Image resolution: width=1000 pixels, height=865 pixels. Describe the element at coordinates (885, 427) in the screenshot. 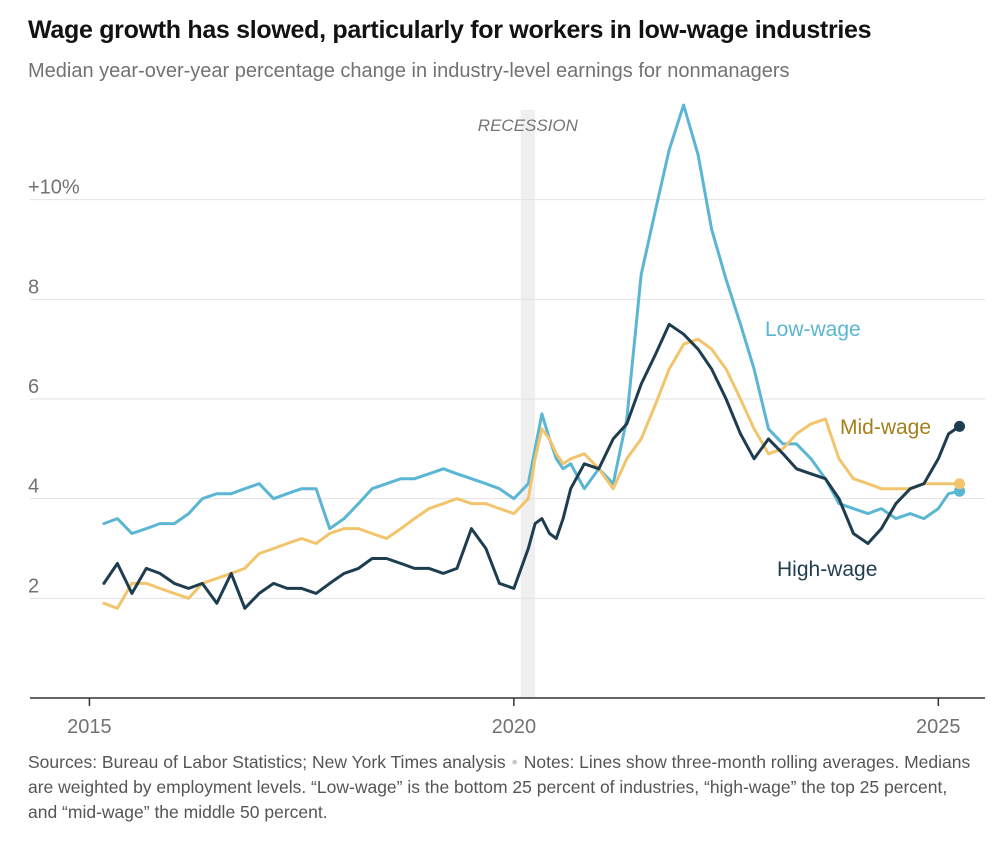

I see `mid-wage-label: Mid-wage` at that location.